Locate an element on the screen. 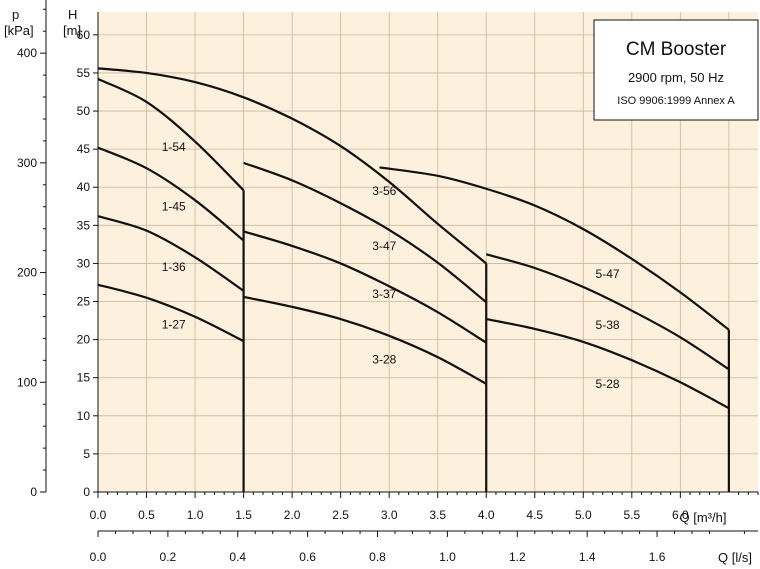 The height and width of the screenshot is (569, 760). x-tick-label-m3h: 5.5 is located at coordinates (631, 515).